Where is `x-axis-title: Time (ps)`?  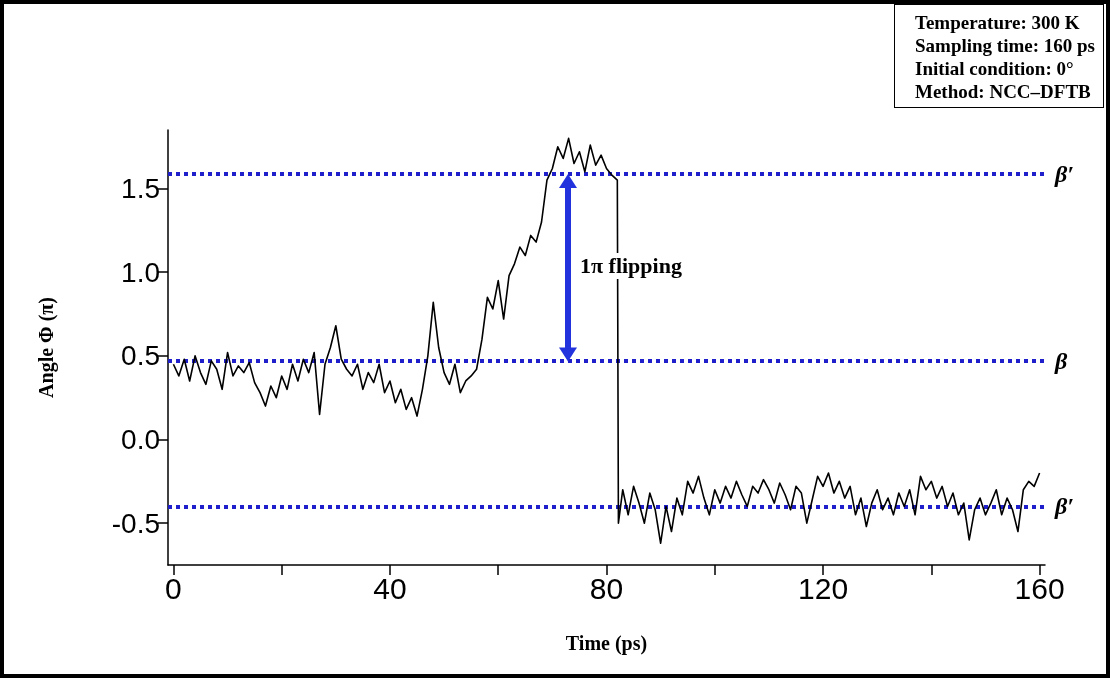 x-axis-title: Time (ps) is located at coordinates (606, 643).